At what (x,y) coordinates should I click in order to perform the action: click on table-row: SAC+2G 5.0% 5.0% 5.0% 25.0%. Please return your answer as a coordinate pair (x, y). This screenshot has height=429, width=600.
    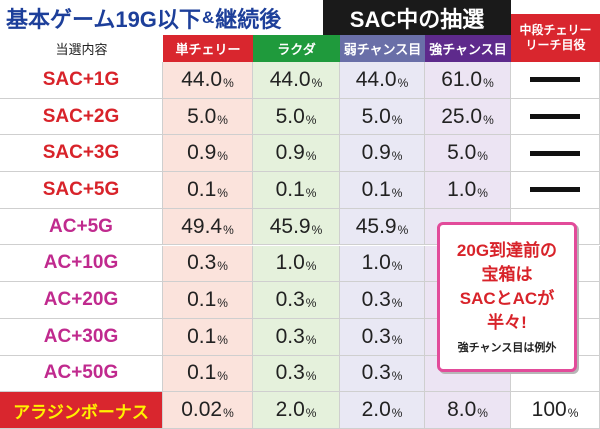
    Looking at the image, I should click on (300, 117).